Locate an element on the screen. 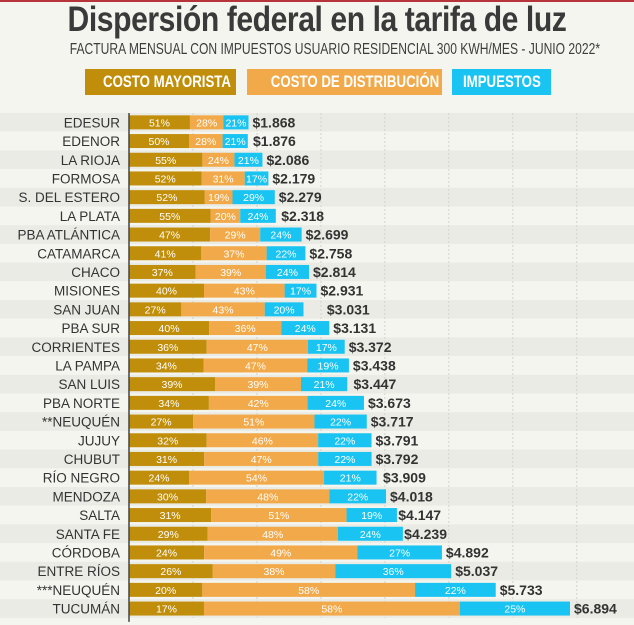 This screenshot has height=625, width=634. bar-total-label: $3.673 is located at coordinates (389, 403).